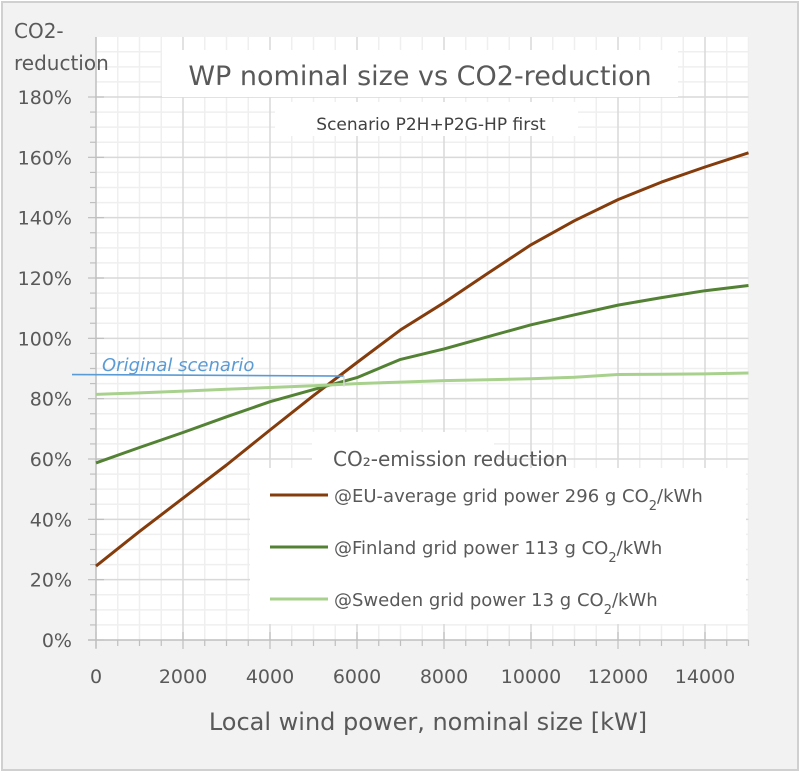 This screenshot has height=773, width=801. Describe the element at coordinates (518, 500) in the screenshot. I see `legend-label-eu: @EU-average grid power 296 g CO2/kWh` at that location.